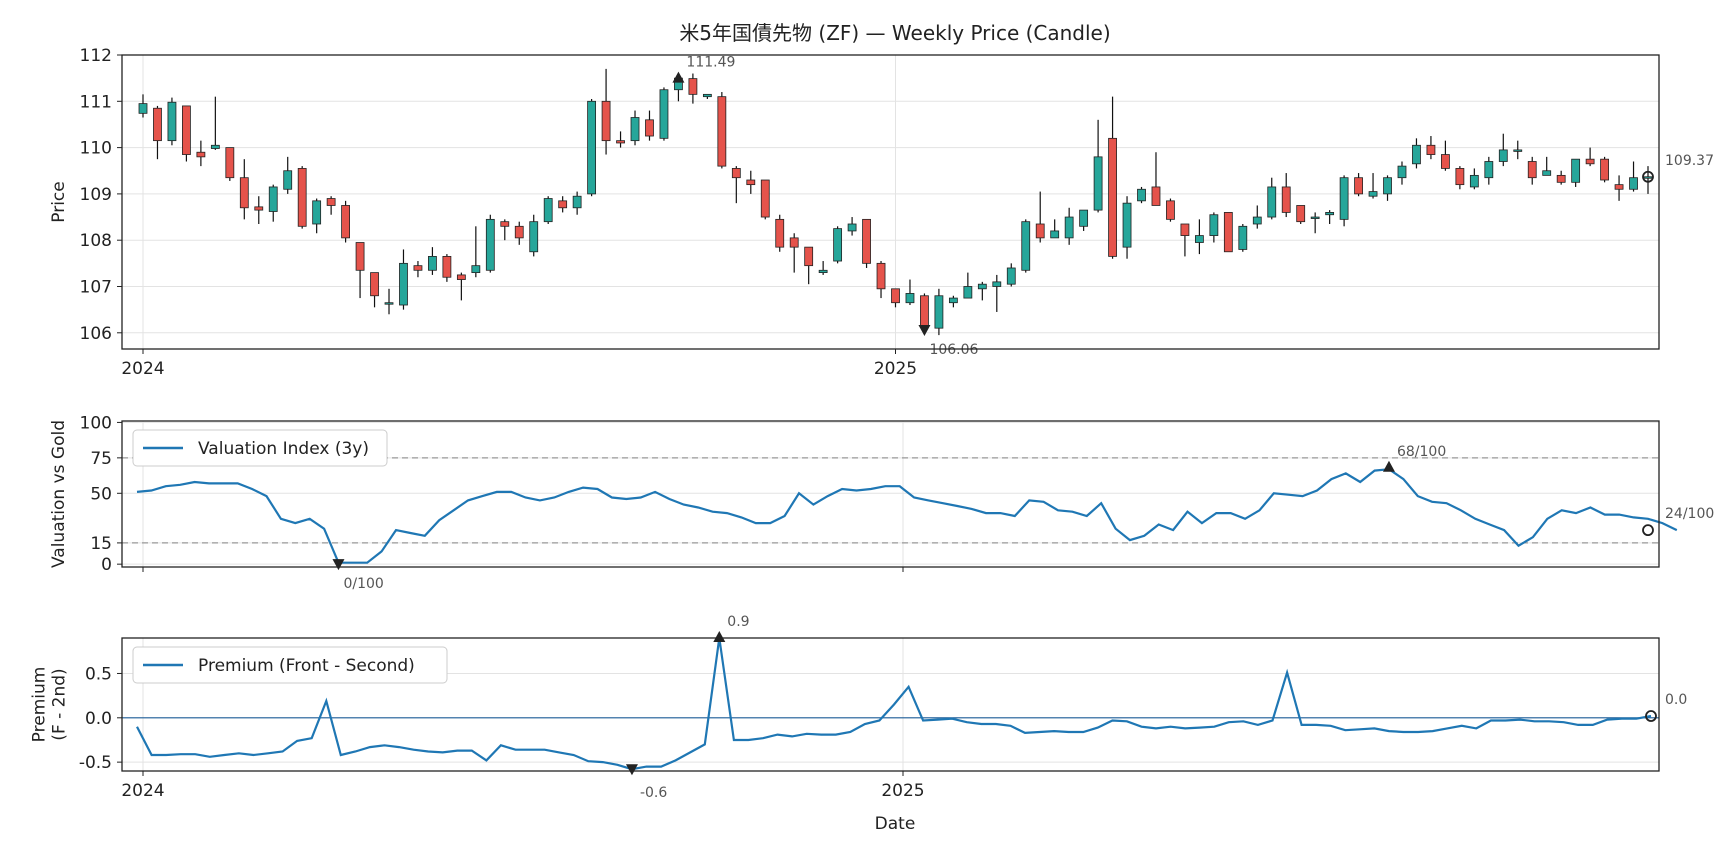 This screenshot has height=849, width=1728. What do you see at coordinates (98, 674) in the screenshot?
I see `y-tick-label: 0.5` at bounding box center [98, 674].